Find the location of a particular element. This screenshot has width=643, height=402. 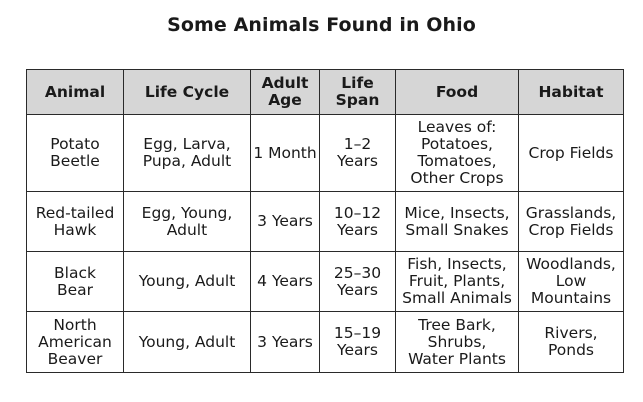

cell-text-line: Shrubs, is located at coordinates (457, 341).